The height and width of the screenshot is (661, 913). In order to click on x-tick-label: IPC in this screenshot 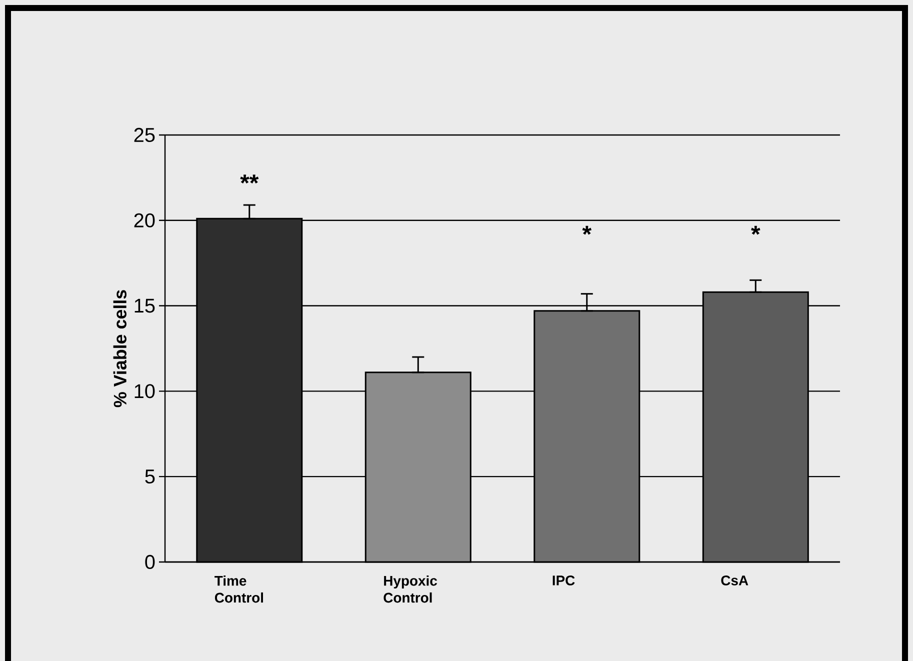, I will do `click(563, 580)`.